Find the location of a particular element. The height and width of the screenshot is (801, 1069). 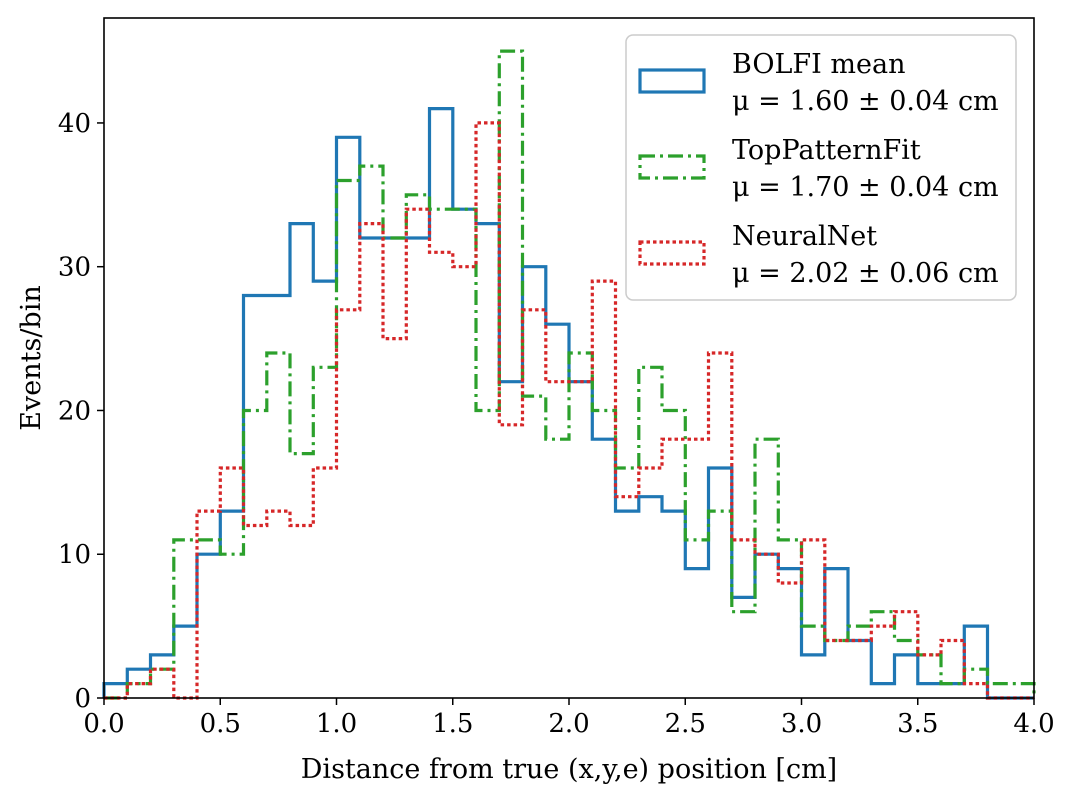

y-tick-label: 20 is located at coordinates (74, 411).